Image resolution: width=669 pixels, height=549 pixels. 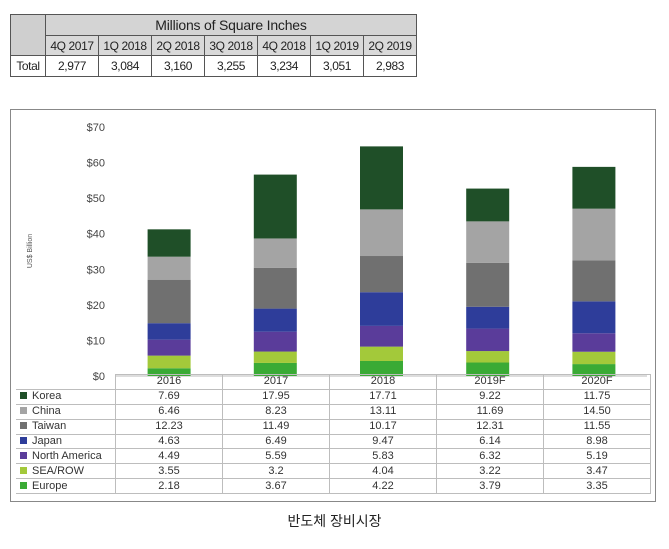 What do you see at coordinates (178, 45) in the screenshot?
I see `quarter-header-cell: 2Q 2018` at bounding box center [178, 45].